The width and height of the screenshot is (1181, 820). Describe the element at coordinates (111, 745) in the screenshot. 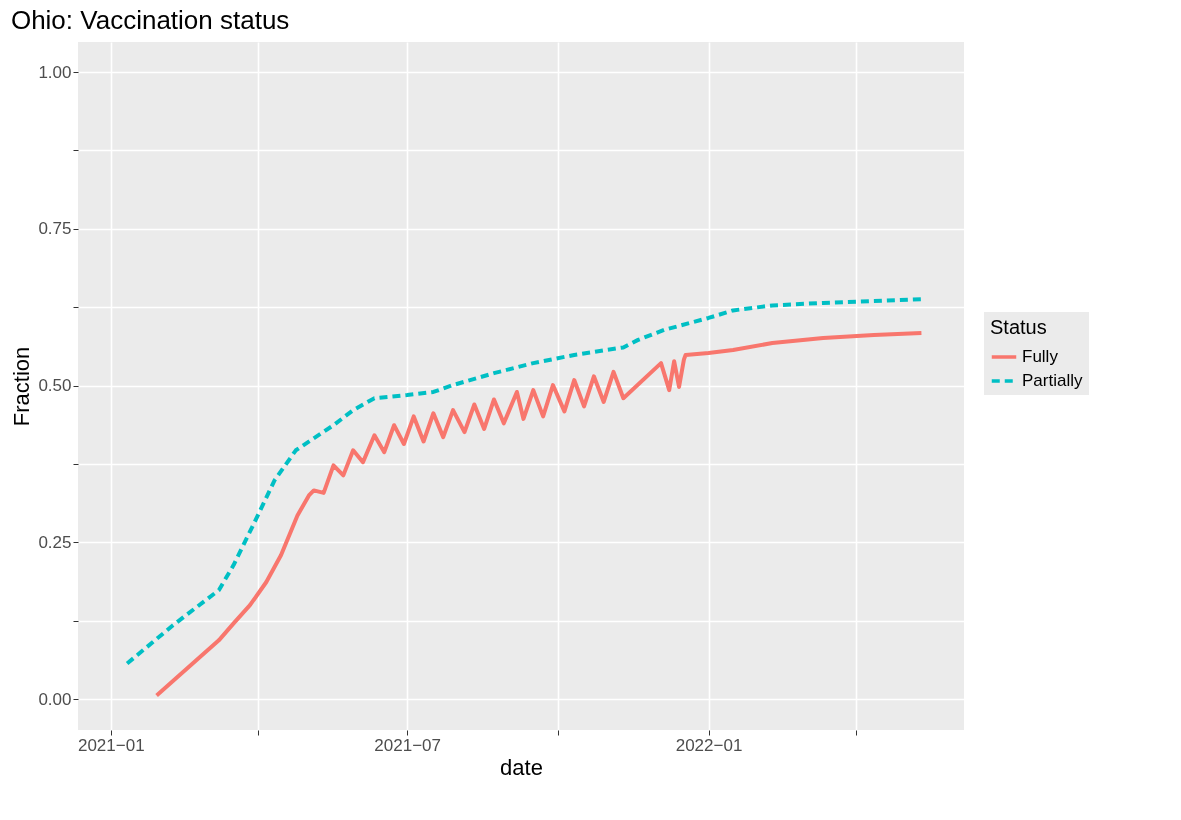

I see `x-tick-label: 2021−01` at that location.